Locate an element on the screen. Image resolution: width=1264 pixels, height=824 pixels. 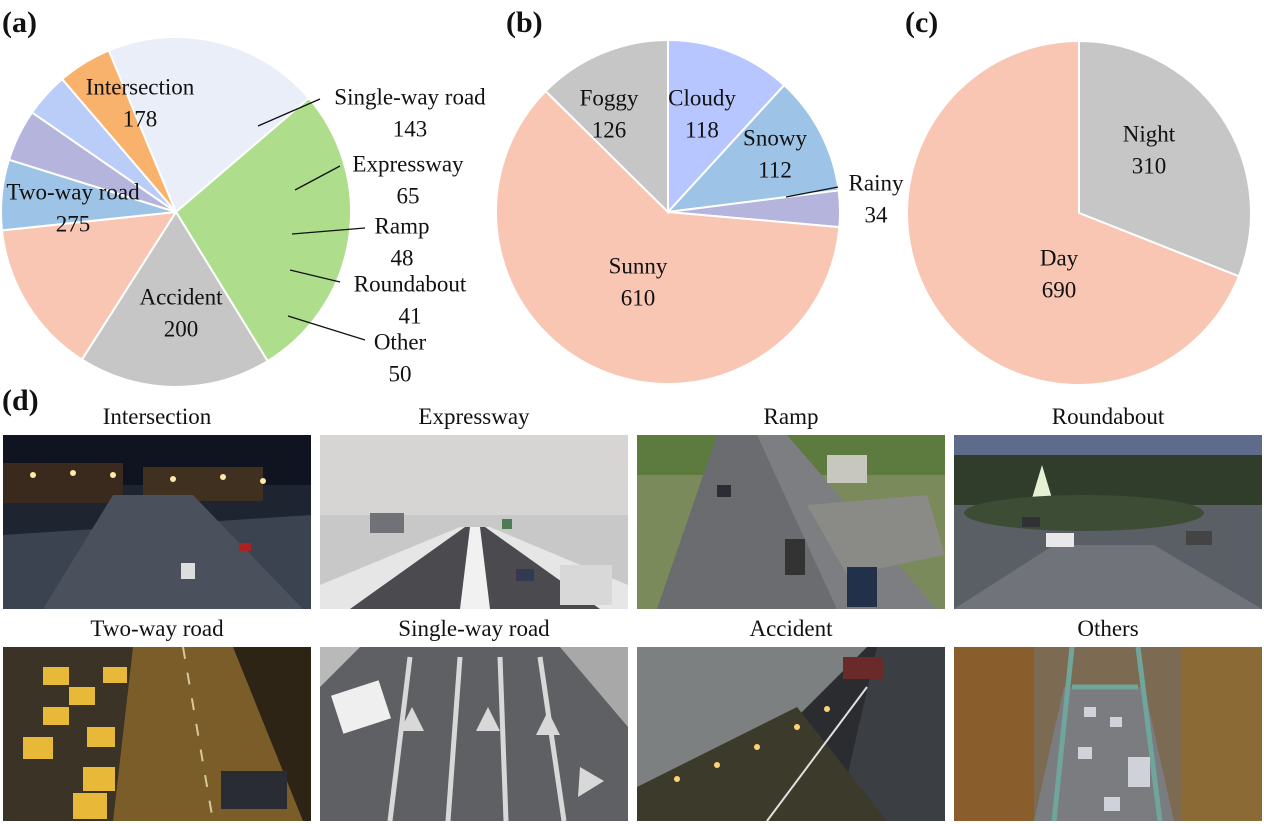
pie-slice-two-way-road is located at coordinates (263, 229).